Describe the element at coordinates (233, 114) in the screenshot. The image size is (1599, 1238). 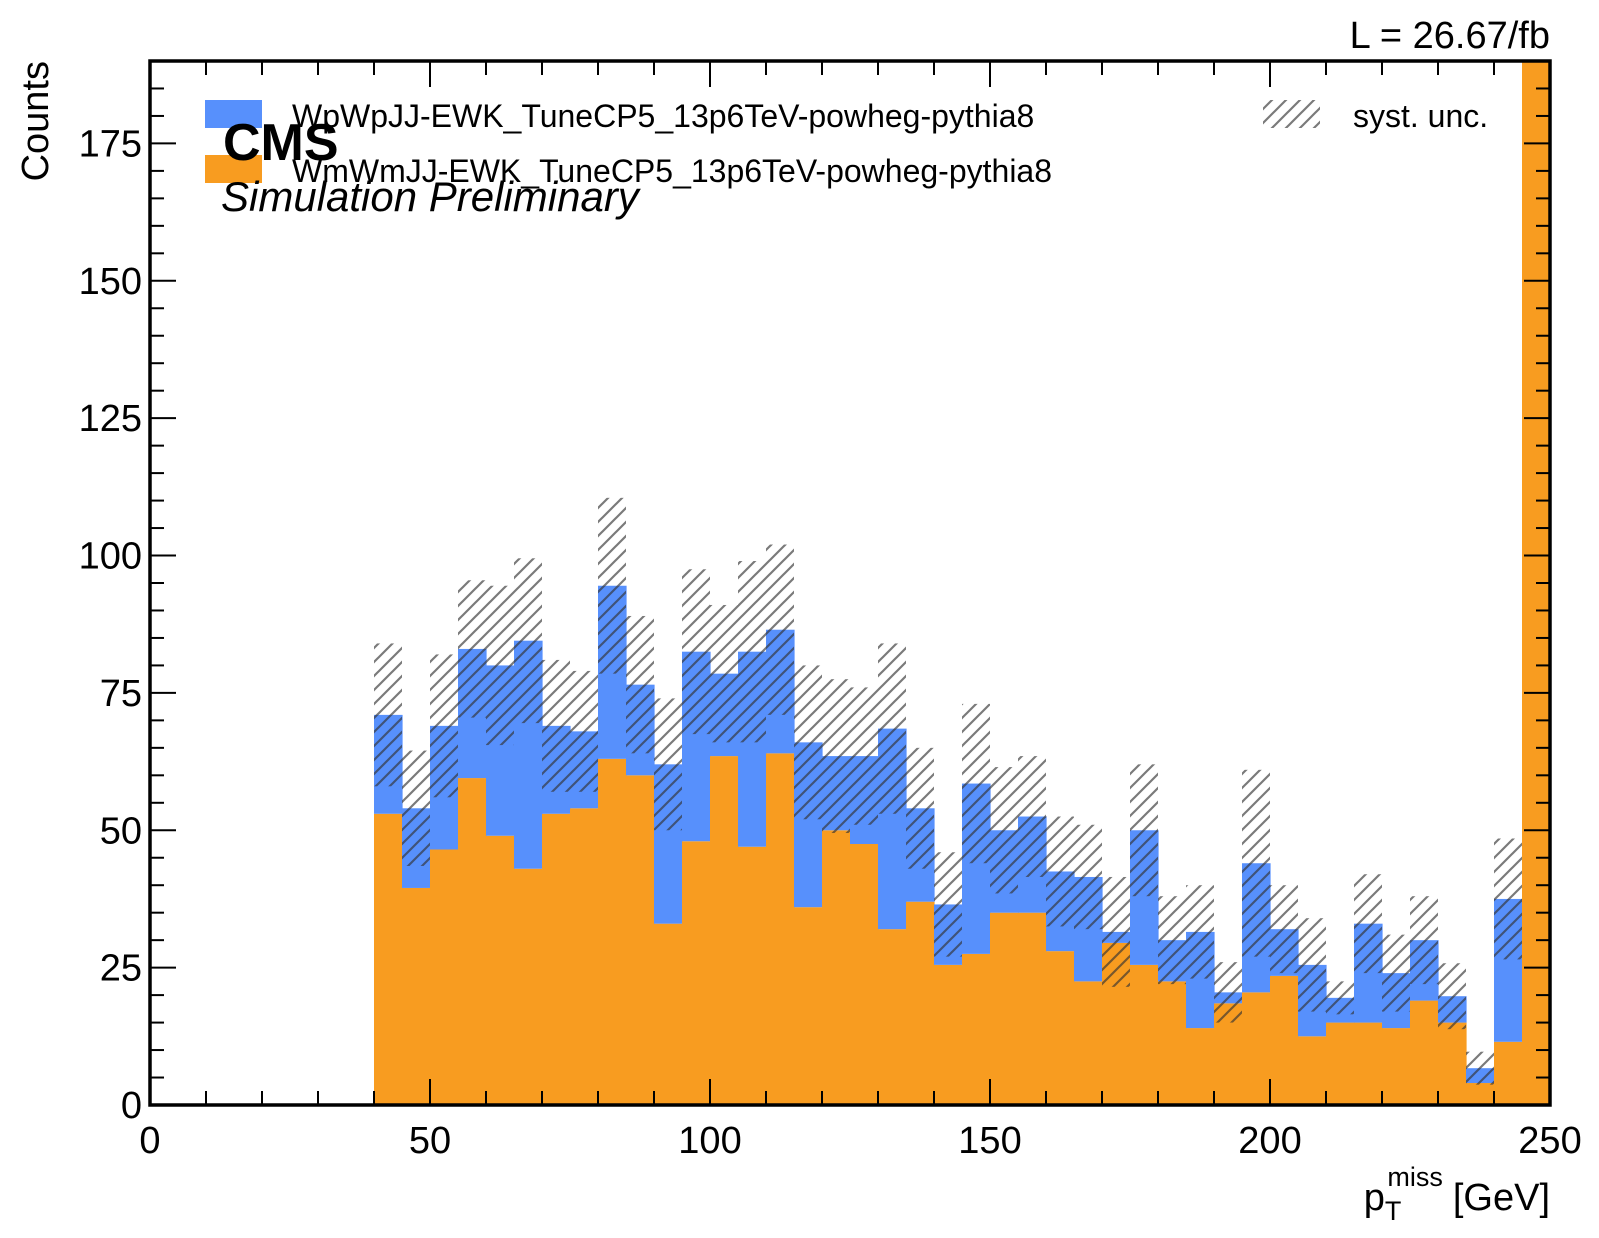
I see `legend-swatch-wpwp` at that location.